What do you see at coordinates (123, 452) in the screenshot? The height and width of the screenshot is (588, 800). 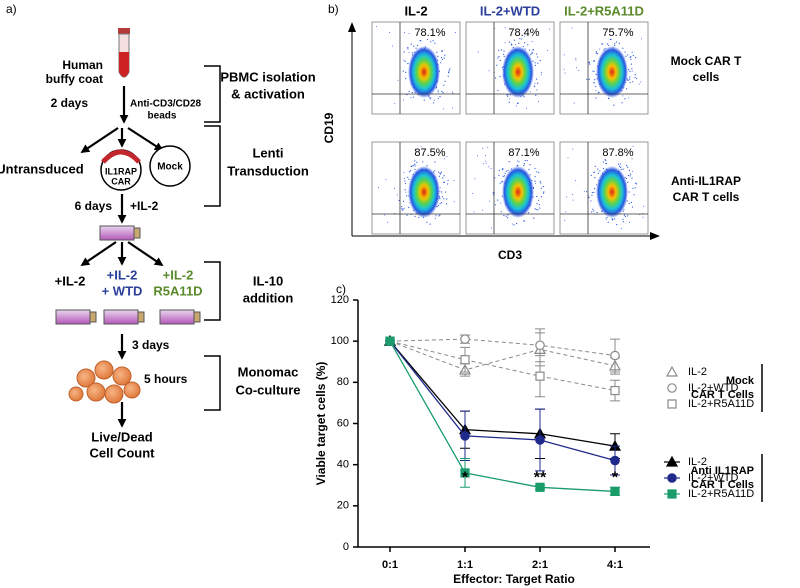 I see `readout-label: Cell Count` at bounding box center [123, 452].